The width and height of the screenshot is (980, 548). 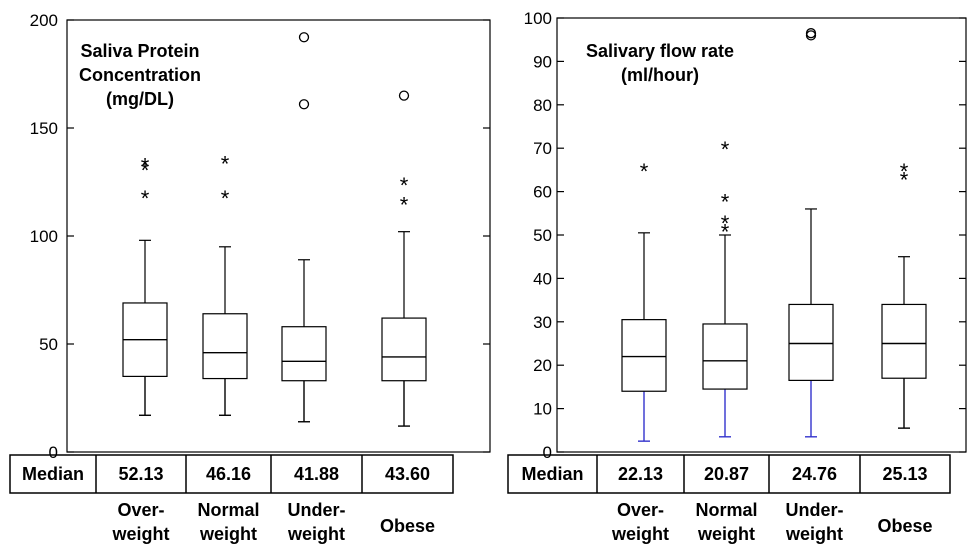 I want to click on chart-title-line: (mg/DL), so click(x=140, y=99).